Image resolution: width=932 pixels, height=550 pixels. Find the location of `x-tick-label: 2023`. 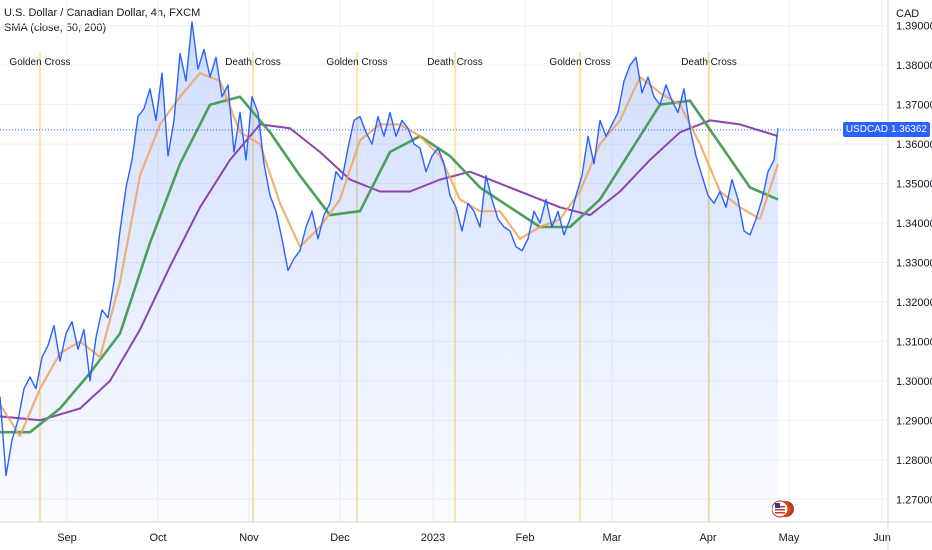

x-tick-label: 2023 is located at coordinates (433, 538).